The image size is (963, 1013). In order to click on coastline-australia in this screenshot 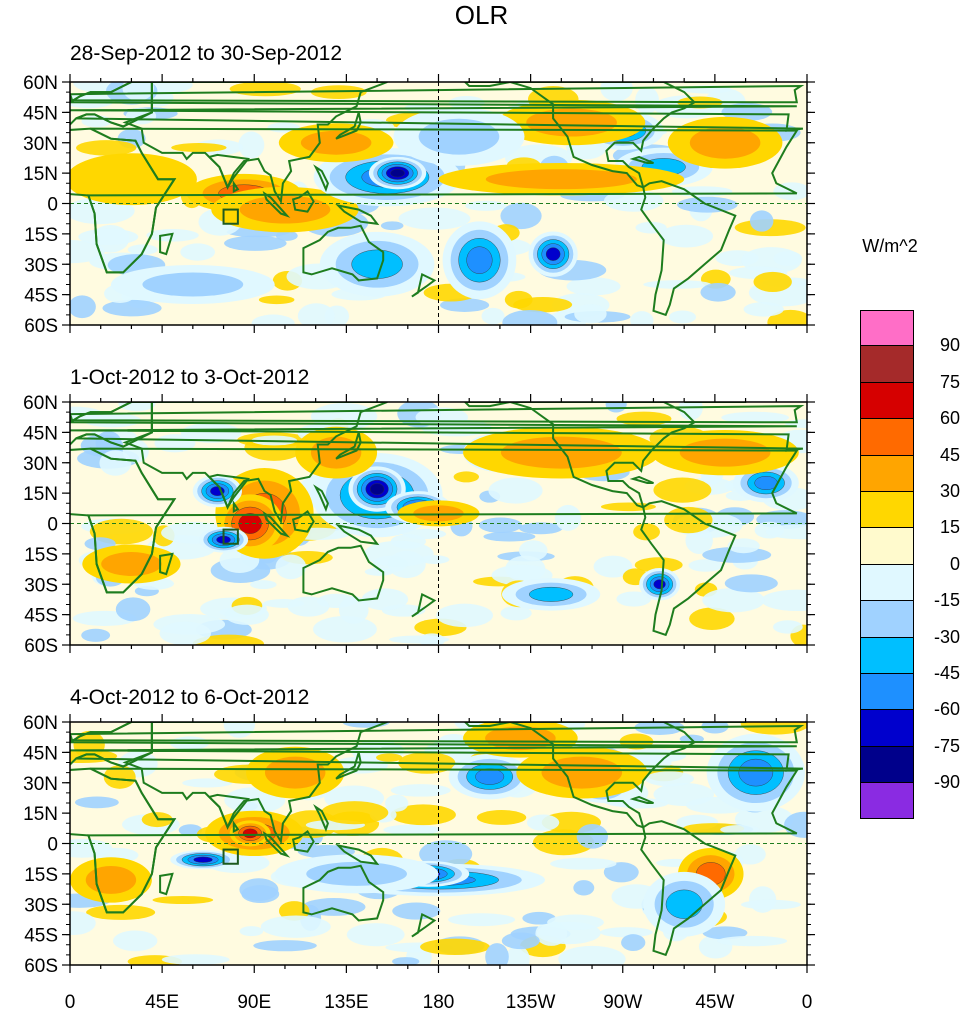, I will do `click(343, 893)`.